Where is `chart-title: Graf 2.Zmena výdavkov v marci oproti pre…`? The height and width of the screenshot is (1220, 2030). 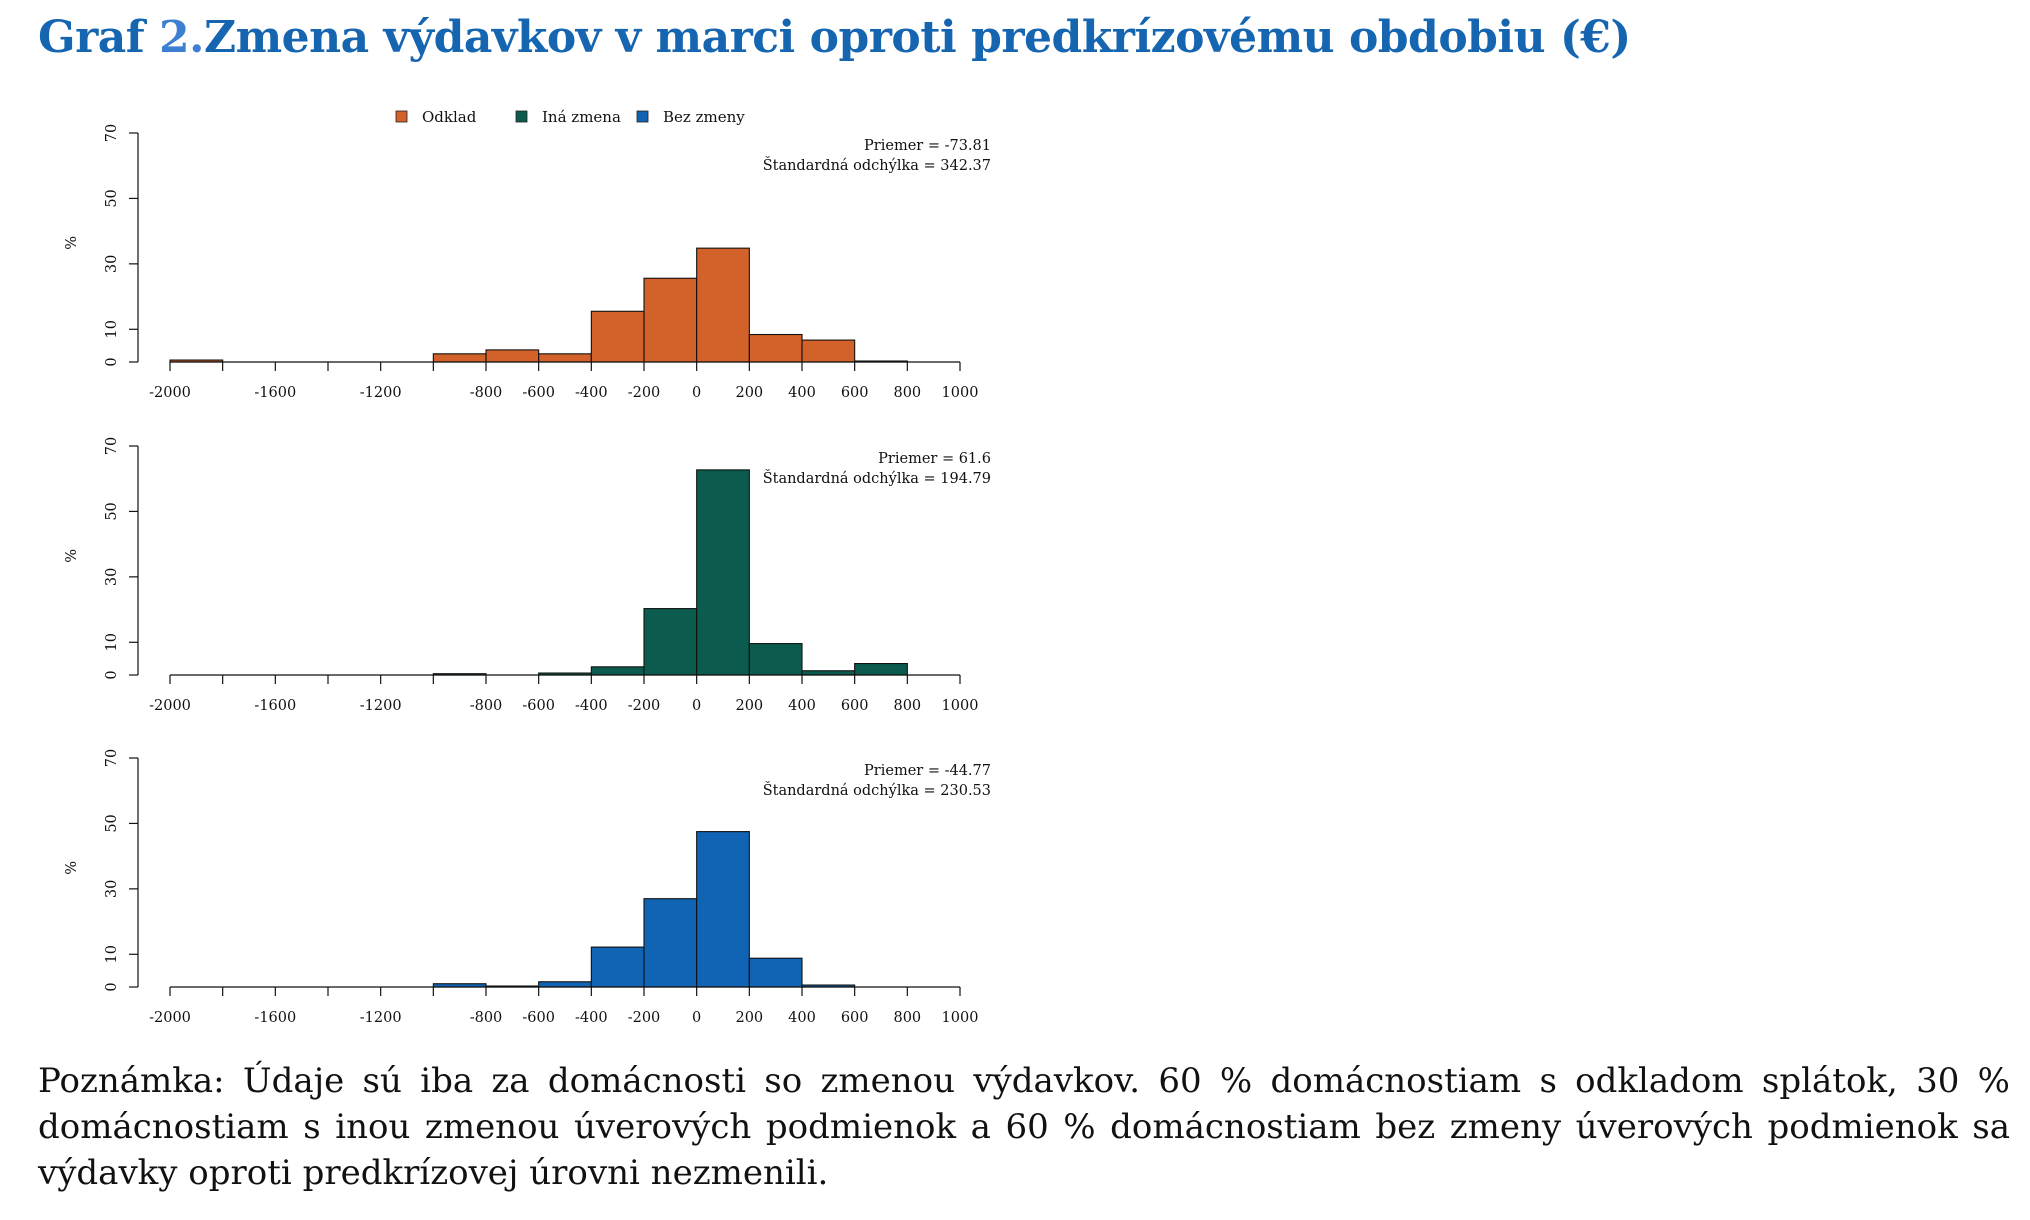 chart-title: Graf 2.Zmena výdavkov v marci oproti pre… is located at coordinates (834, 37).